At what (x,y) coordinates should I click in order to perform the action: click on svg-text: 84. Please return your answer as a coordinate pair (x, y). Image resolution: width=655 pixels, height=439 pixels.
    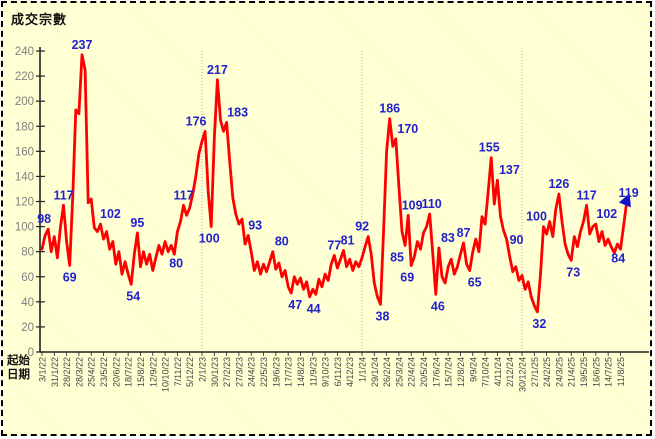
    Looking at the image, I should click on (618, 259).